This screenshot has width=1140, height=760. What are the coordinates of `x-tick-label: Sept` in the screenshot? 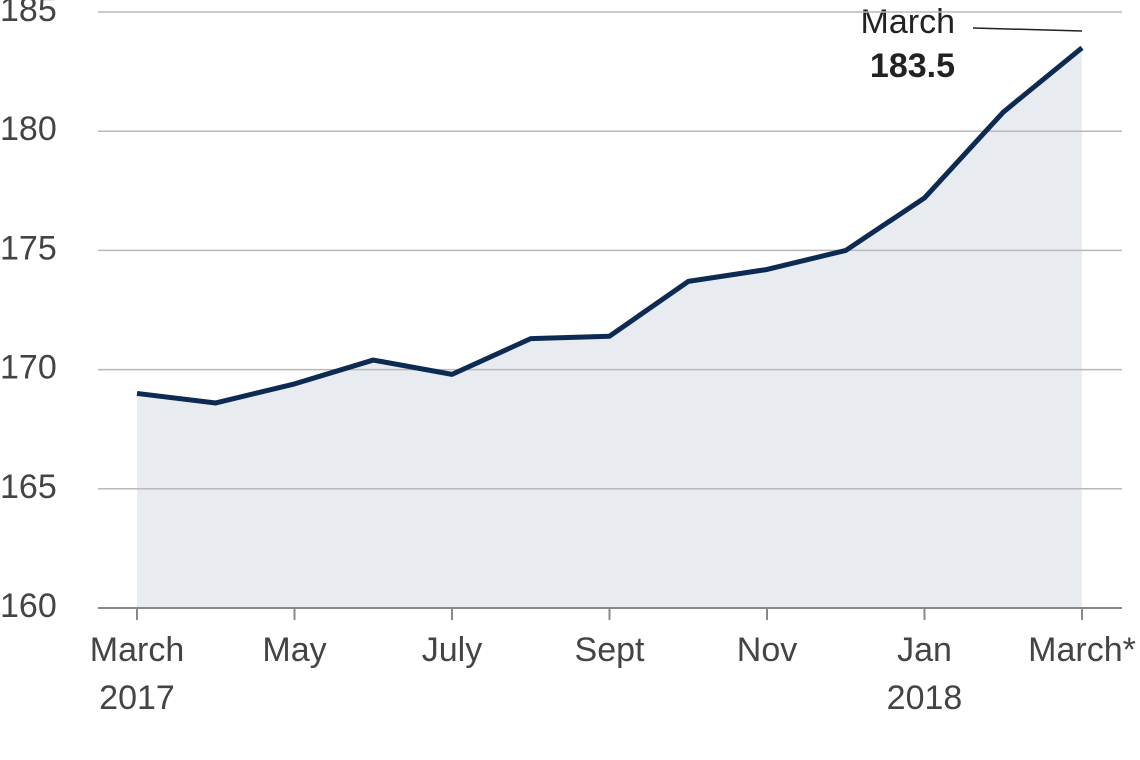 It's located at (610, 650).